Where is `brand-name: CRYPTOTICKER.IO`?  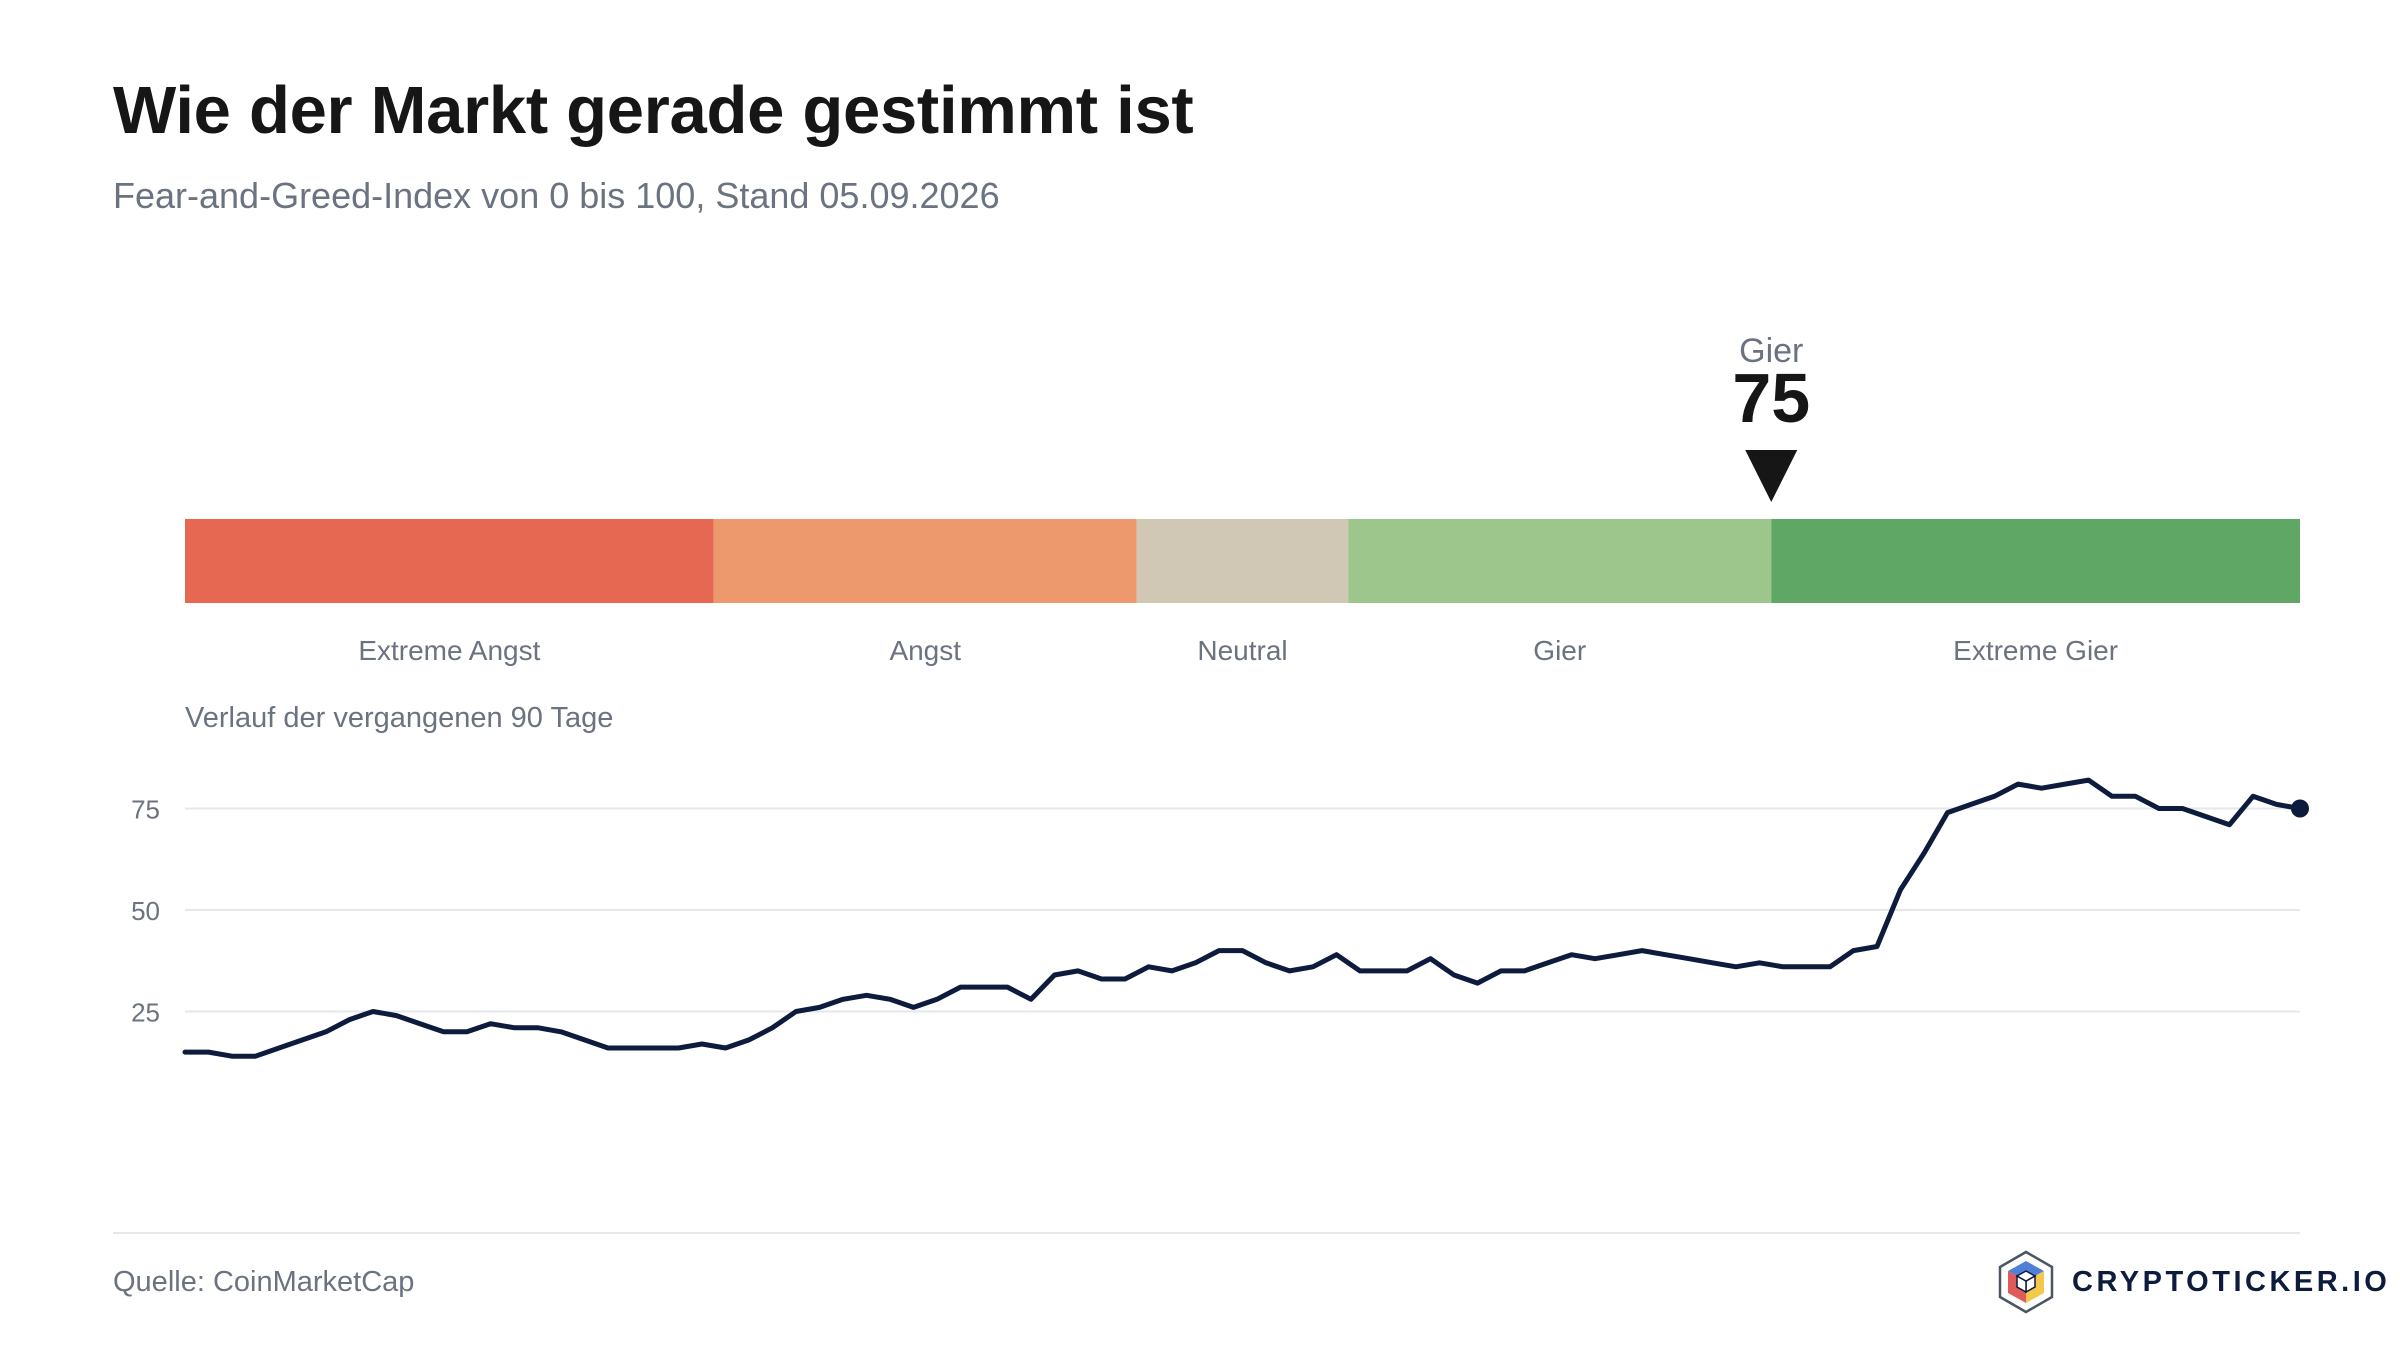 brand-name: CRYPTOTICKER.IO is located at coordinates (2231, 1281).